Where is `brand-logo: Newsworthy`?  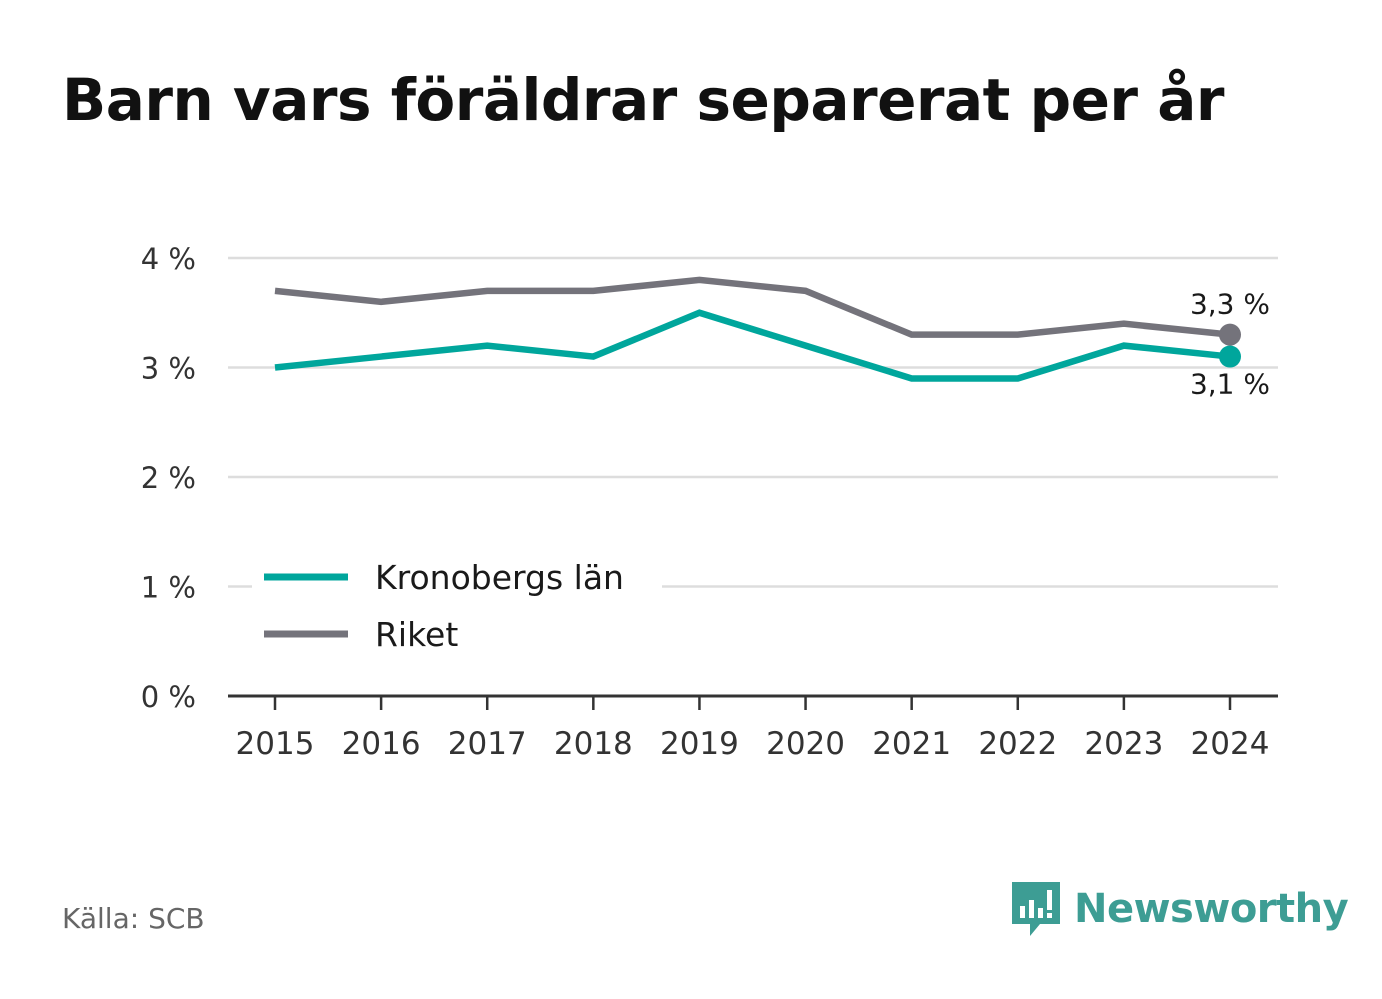
brand-logo: Newsworthy is located at coordinates (1179, 909).